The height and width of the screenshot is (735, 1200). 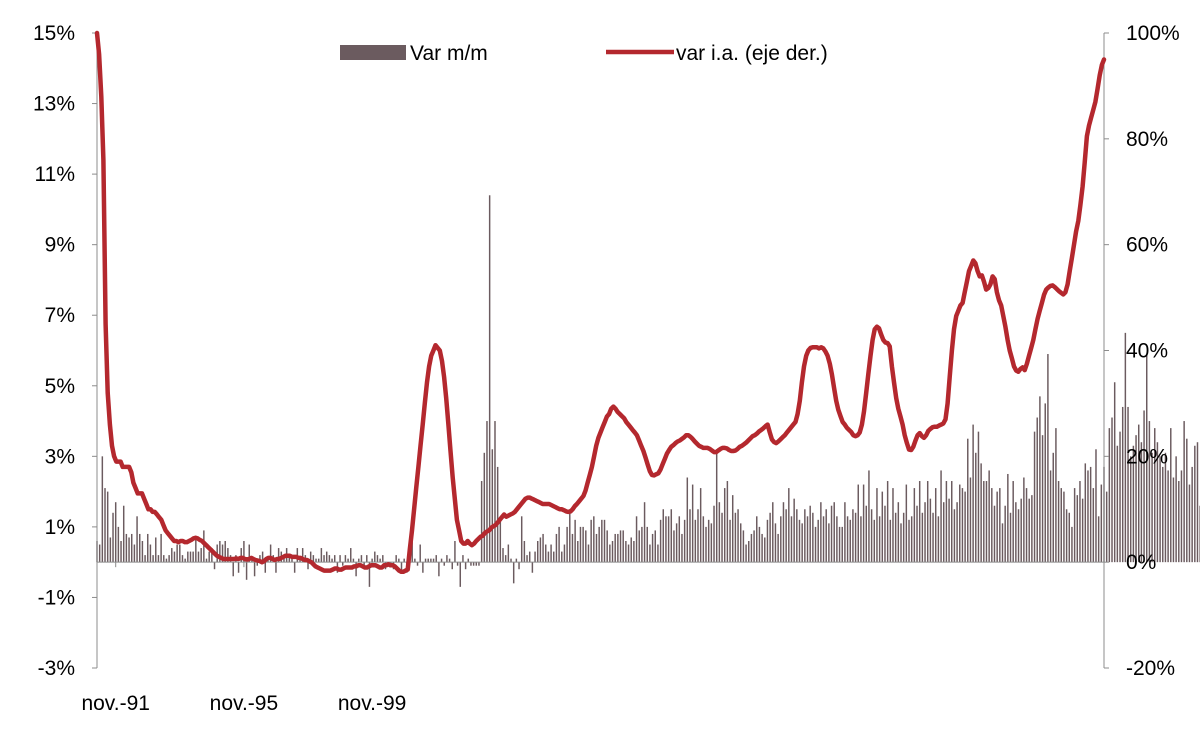 What do you see at coordinates (449, 53) in the screenshot?
I see `legend-label-var-mm: Var m/m` at bounding box center [449, 53].